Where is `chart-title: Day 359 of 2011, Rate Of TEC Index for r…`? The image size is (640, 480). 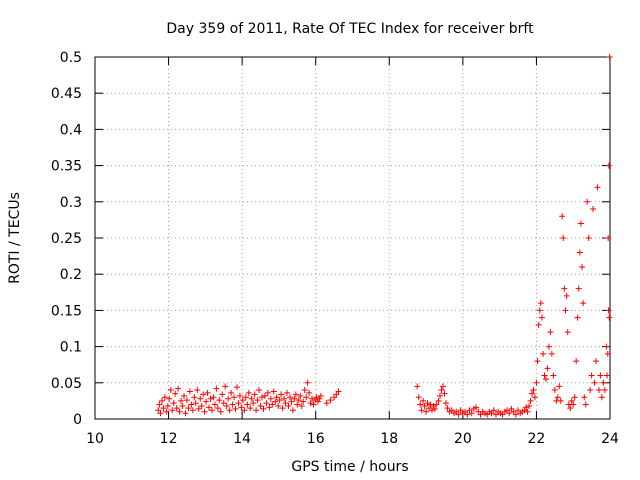 chart-title: Day 359 of 2011, Rate Of TEC Index for r… is located at coordinates (350, 29).